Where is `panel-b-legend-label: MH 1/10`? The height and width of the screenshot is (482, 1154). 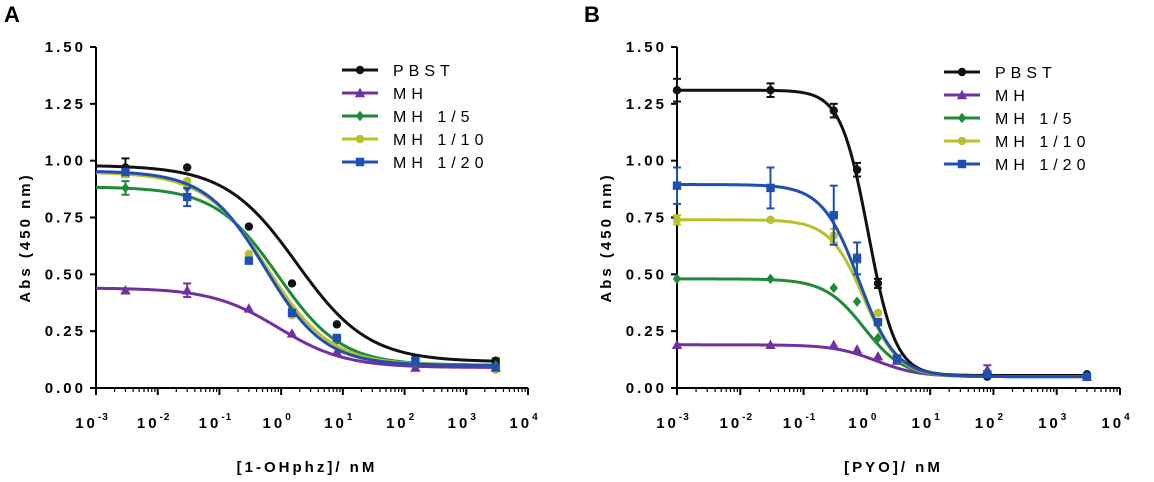
panel-b-legend-label: MH 1/10 is located at coordinates (1042, 142).